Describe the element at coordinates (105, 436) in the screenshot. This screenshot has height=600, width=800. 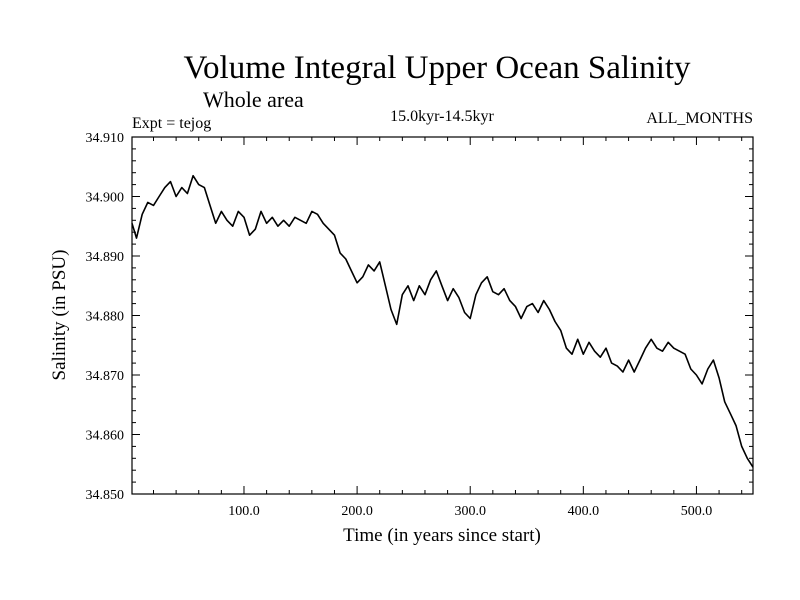
I see `y-tick-label: 34.860` at that location.